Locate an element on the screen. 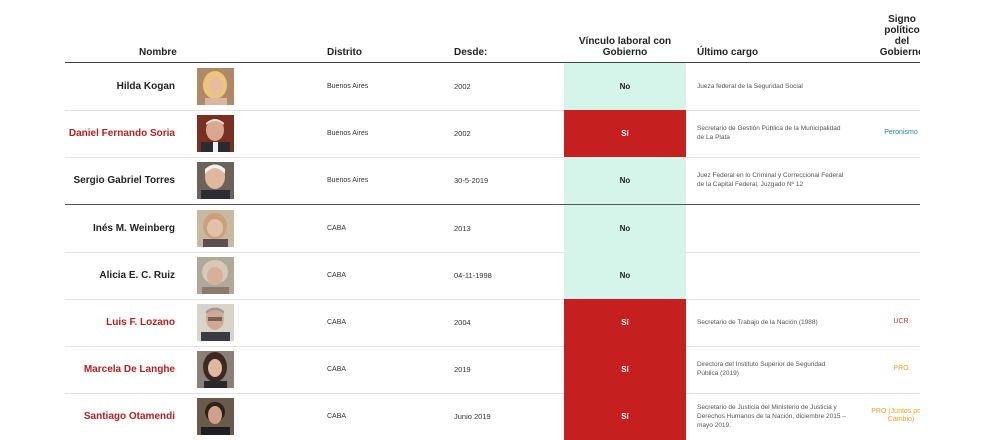 This screenshot has width=1007, height=440. header-distrito: Distrito is located at coordinates (344, 52).